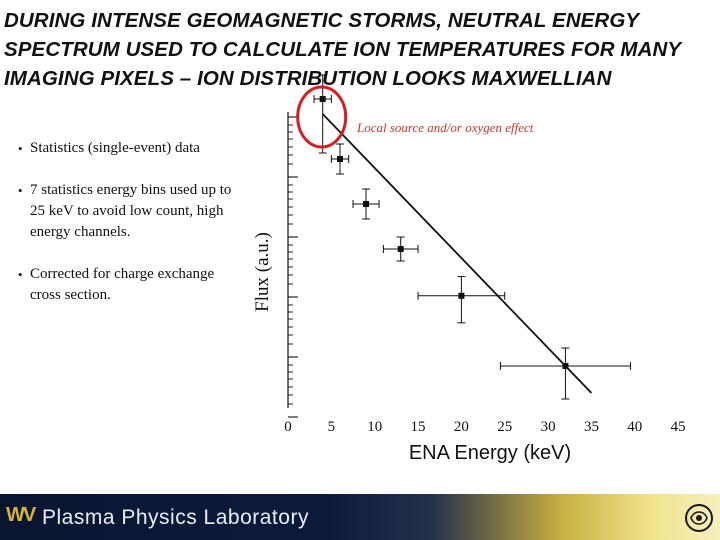 The image size is (720, 540). I want to click on x-axis-label: ENA Energy (keV), so click(490, 453).